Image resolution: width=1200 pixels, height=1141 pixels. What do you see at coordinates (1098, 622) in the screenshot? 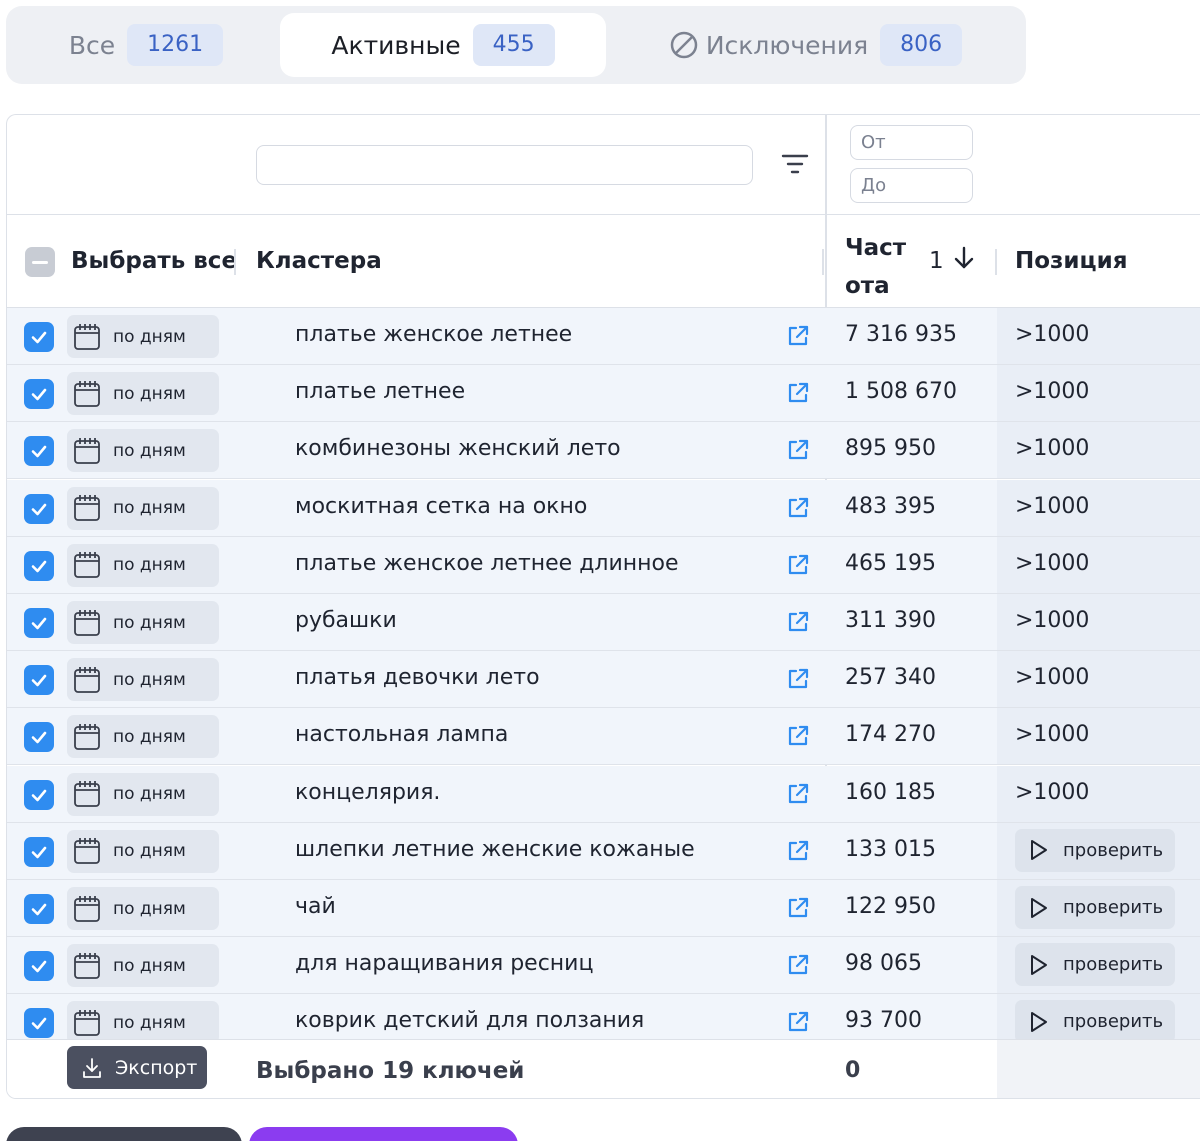
I see `position-column-bg` at bounding box center [1098, 622].